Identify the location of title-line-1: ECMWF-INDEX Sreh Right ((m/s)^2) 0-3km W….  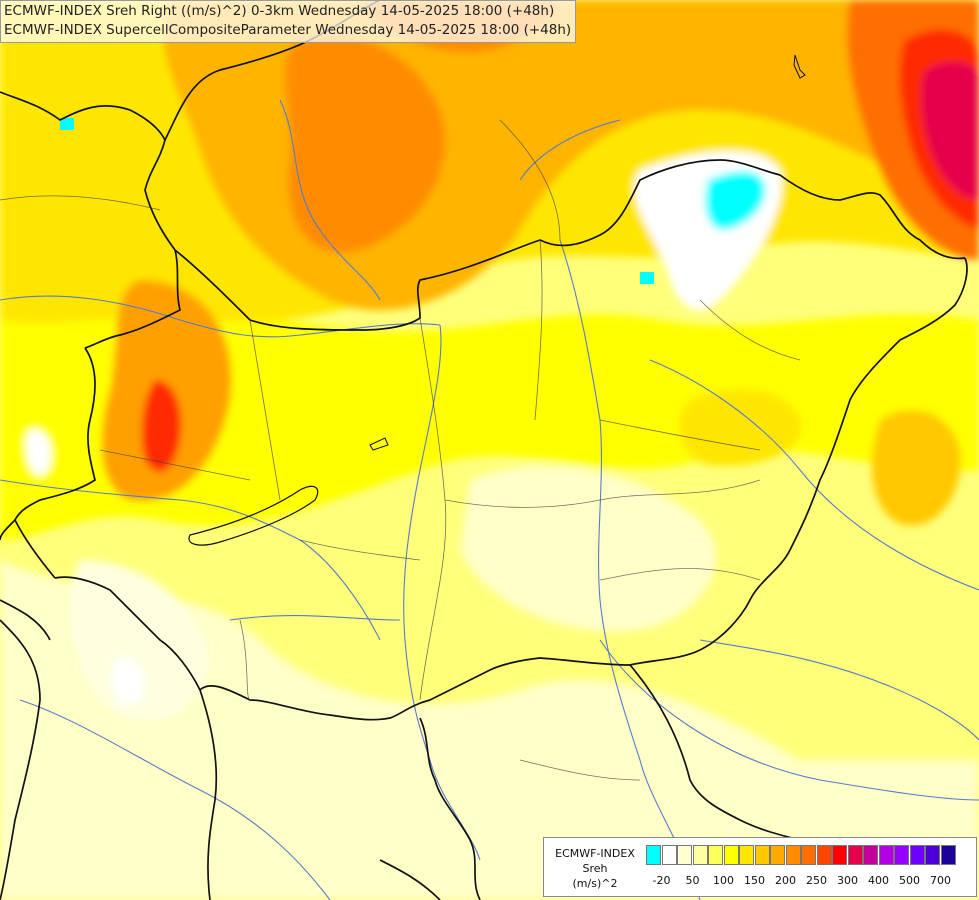
(279, 11).